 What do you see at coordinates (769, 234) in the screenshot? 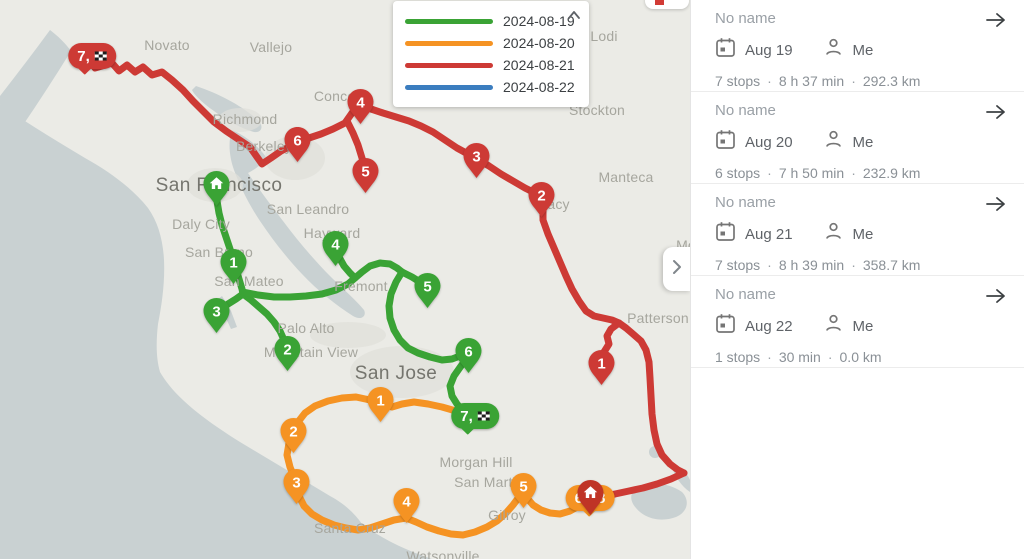
I see `route-date: Aug 21` at bounding box center [769, 234].